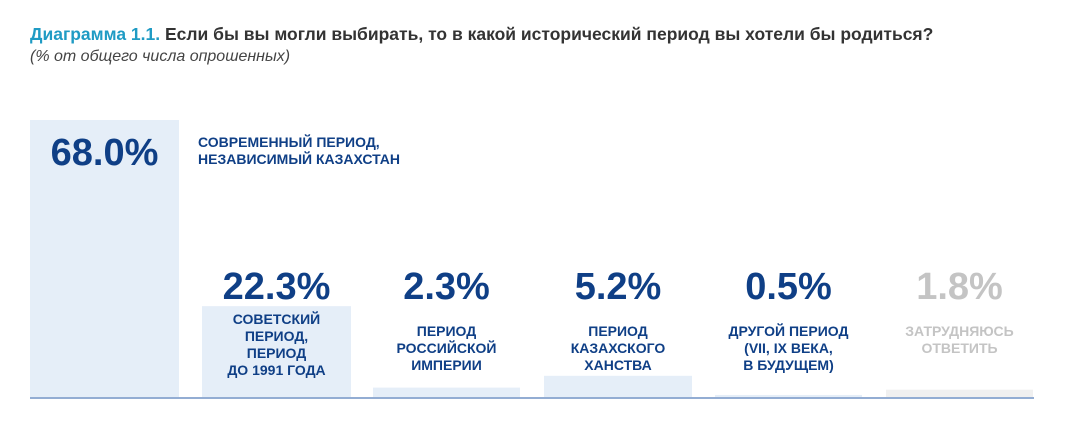 The image size is (1070, 422). Describe the element at coordinates (95, 34) in the screenshot. I see `chart-title-prefix: Диаграмма 1.1.` at that location.